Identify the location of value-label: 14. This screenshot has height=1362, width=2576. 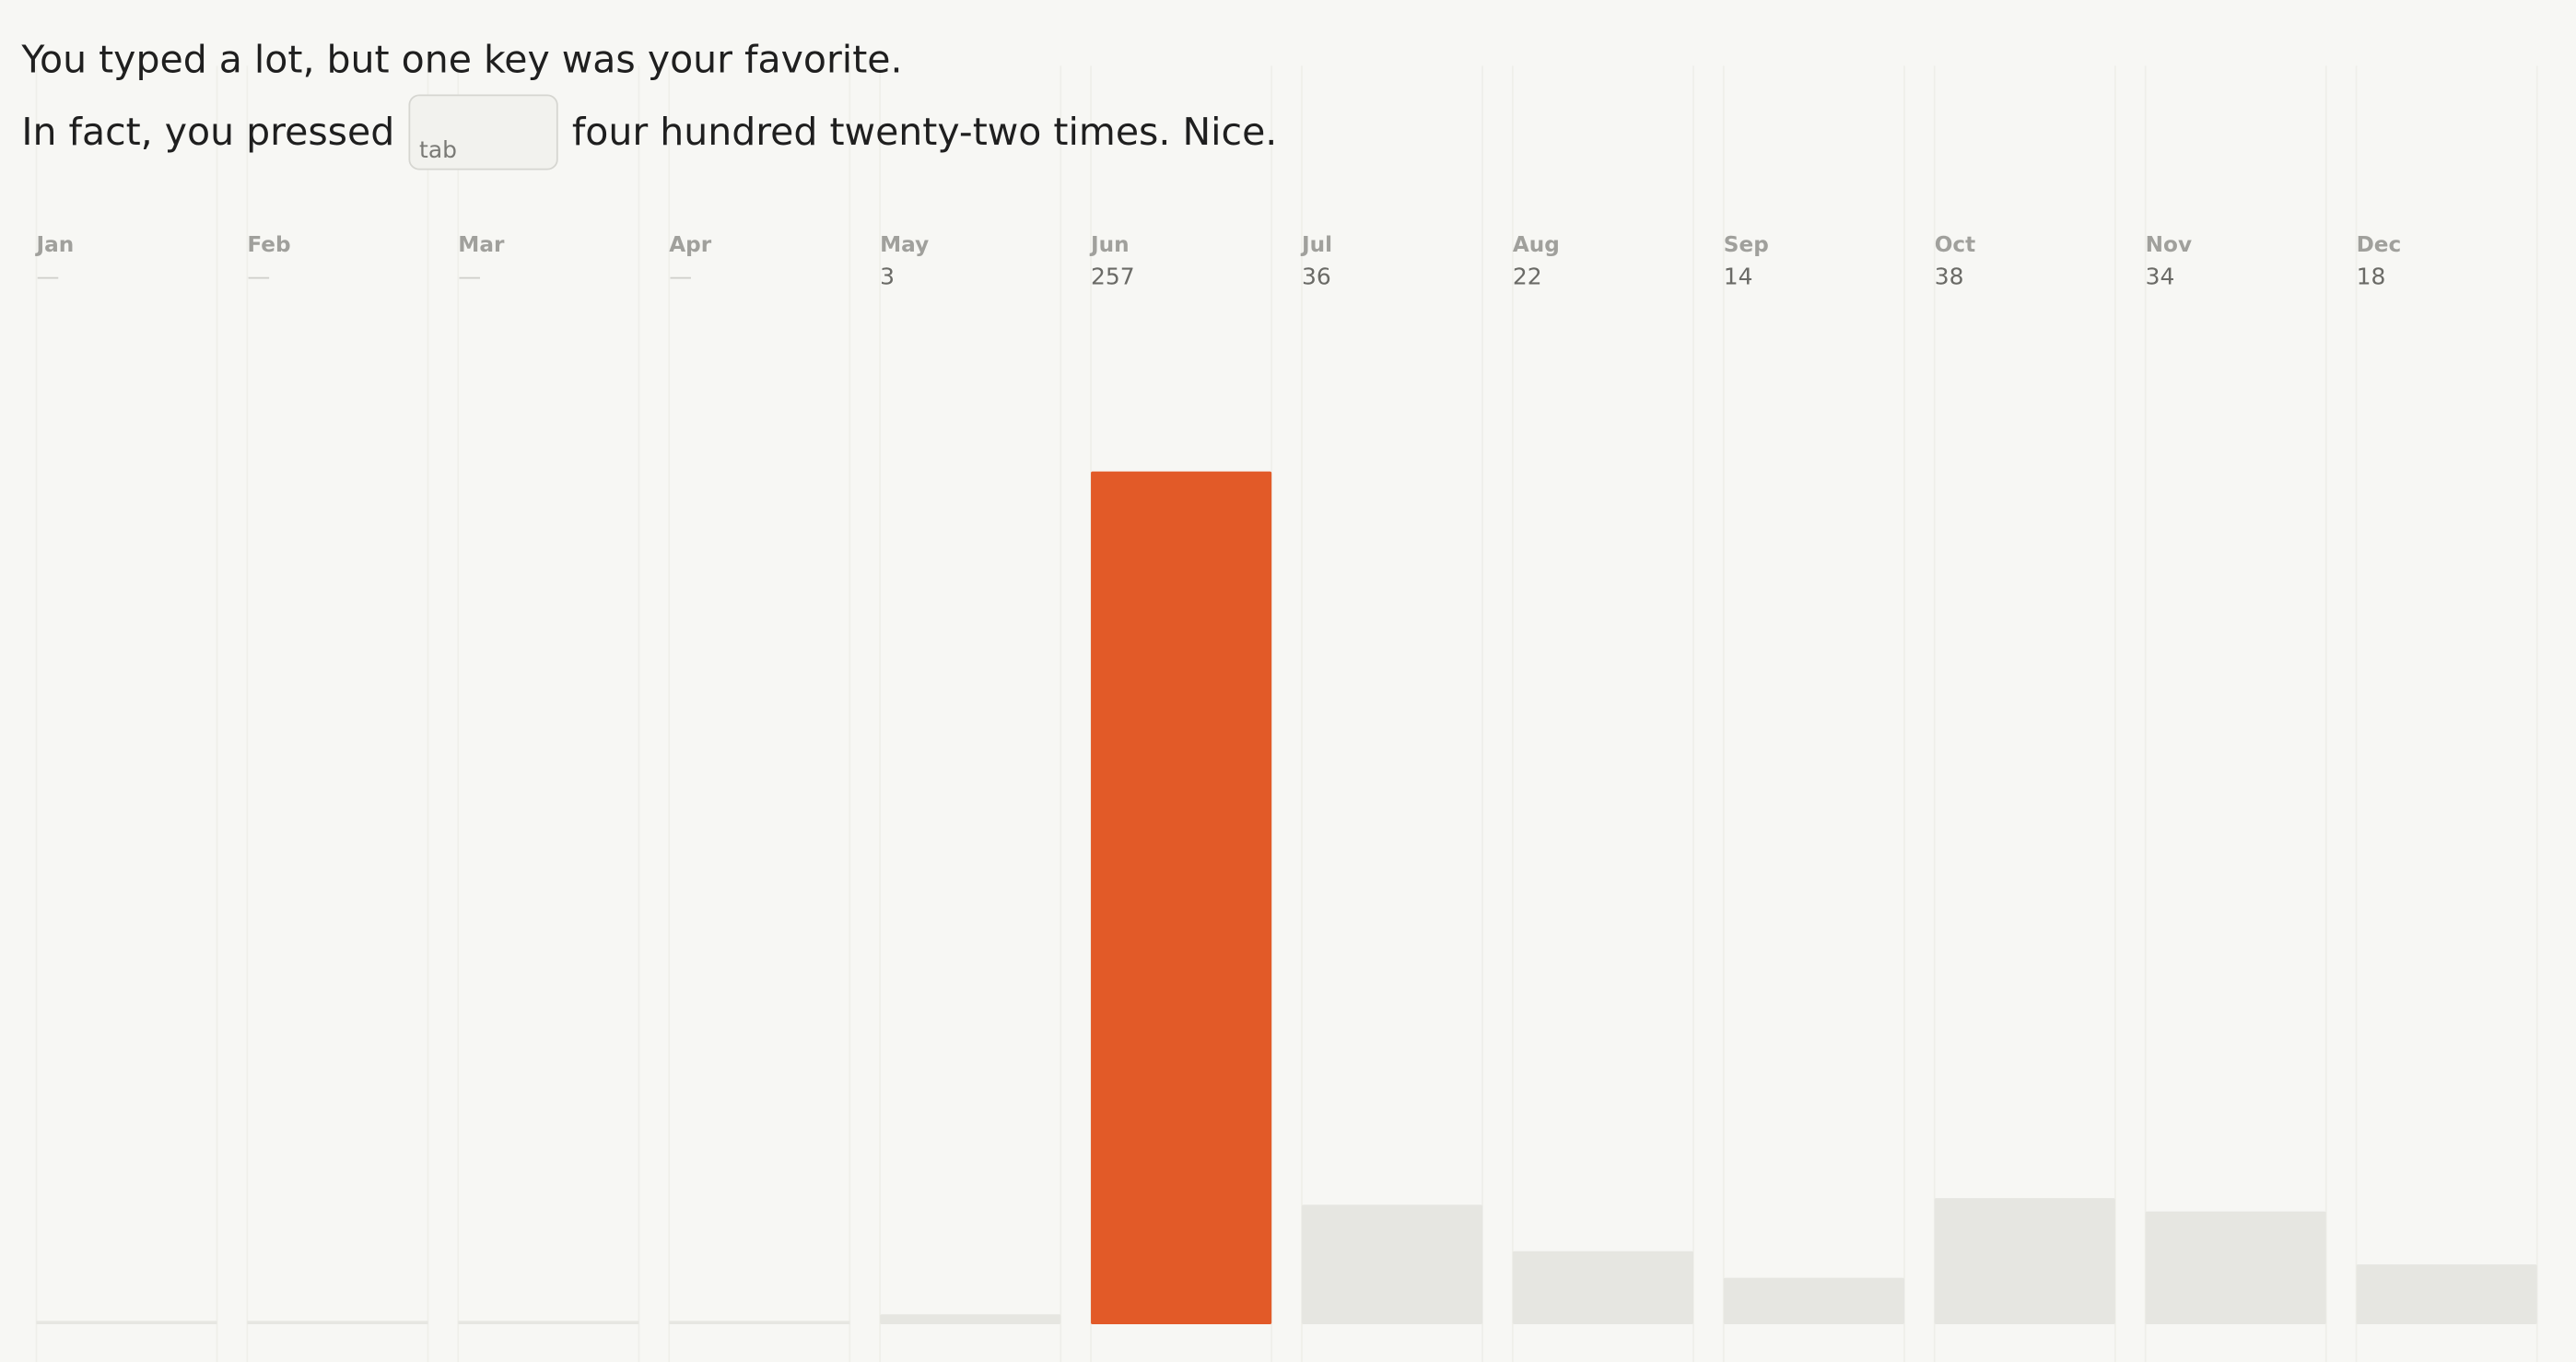
(1738, 276).